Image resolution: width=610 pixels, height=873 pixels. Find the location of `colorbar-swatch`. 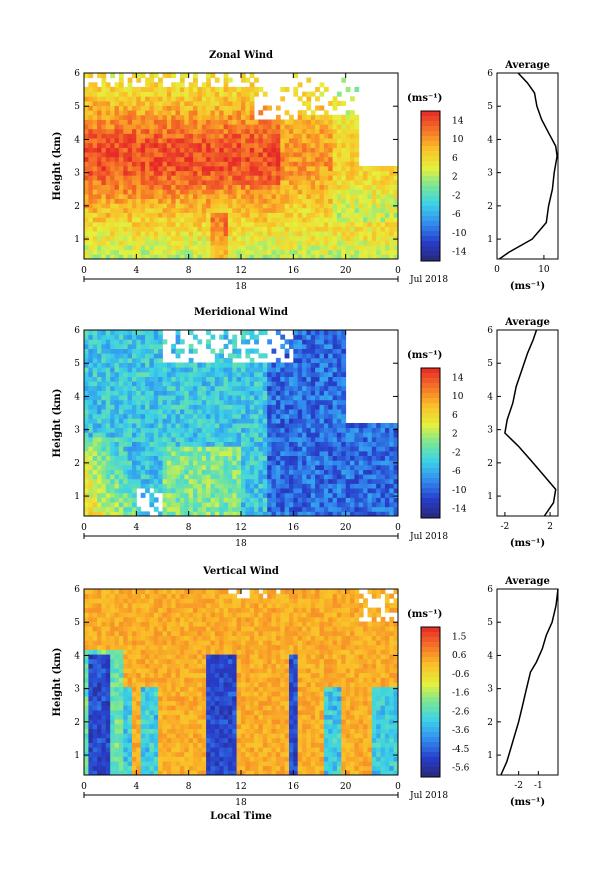

colorbar-swatch is located at coordinates (430, 189).